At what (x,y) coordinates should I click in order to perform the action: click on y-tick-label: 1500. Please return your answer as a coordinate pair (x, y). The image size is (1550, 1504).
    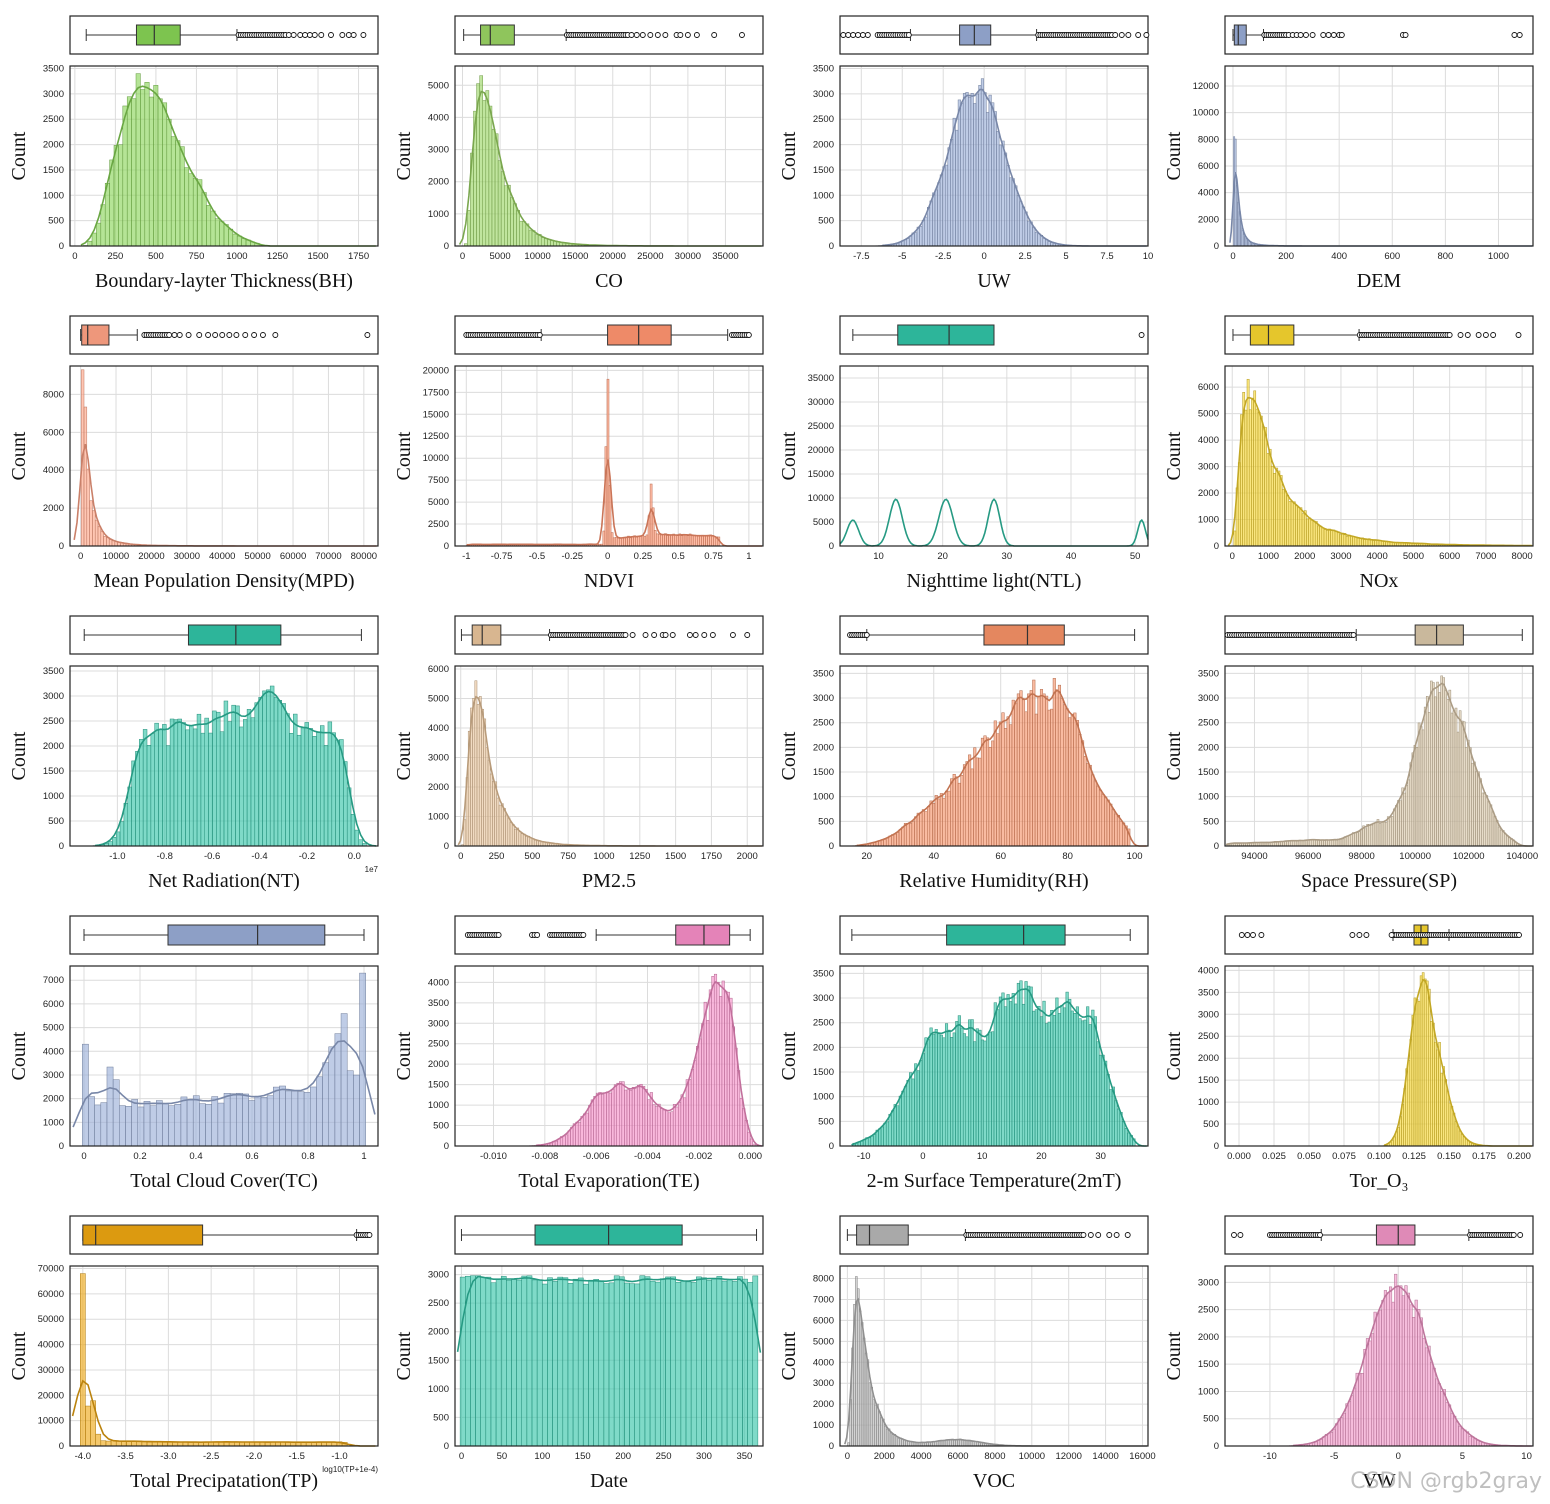
    Looking at the image, I should click on (53, 170).